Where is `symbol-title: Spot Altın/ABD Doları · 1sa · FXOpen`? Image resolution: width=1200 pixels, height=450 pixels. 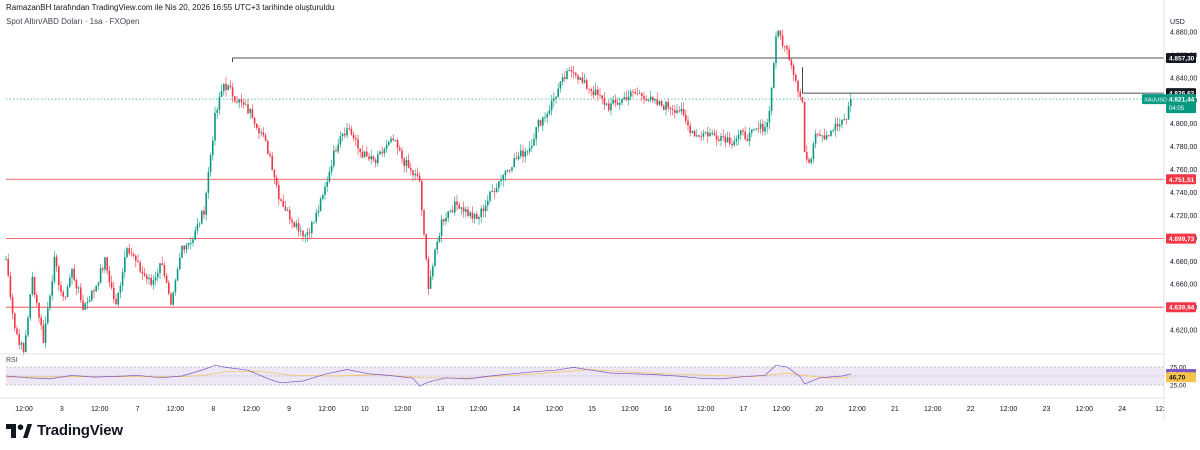
symbol-title: Spot Altın/ABD Doları · 1sa · FXOpen is located at coordinates (73, 21).